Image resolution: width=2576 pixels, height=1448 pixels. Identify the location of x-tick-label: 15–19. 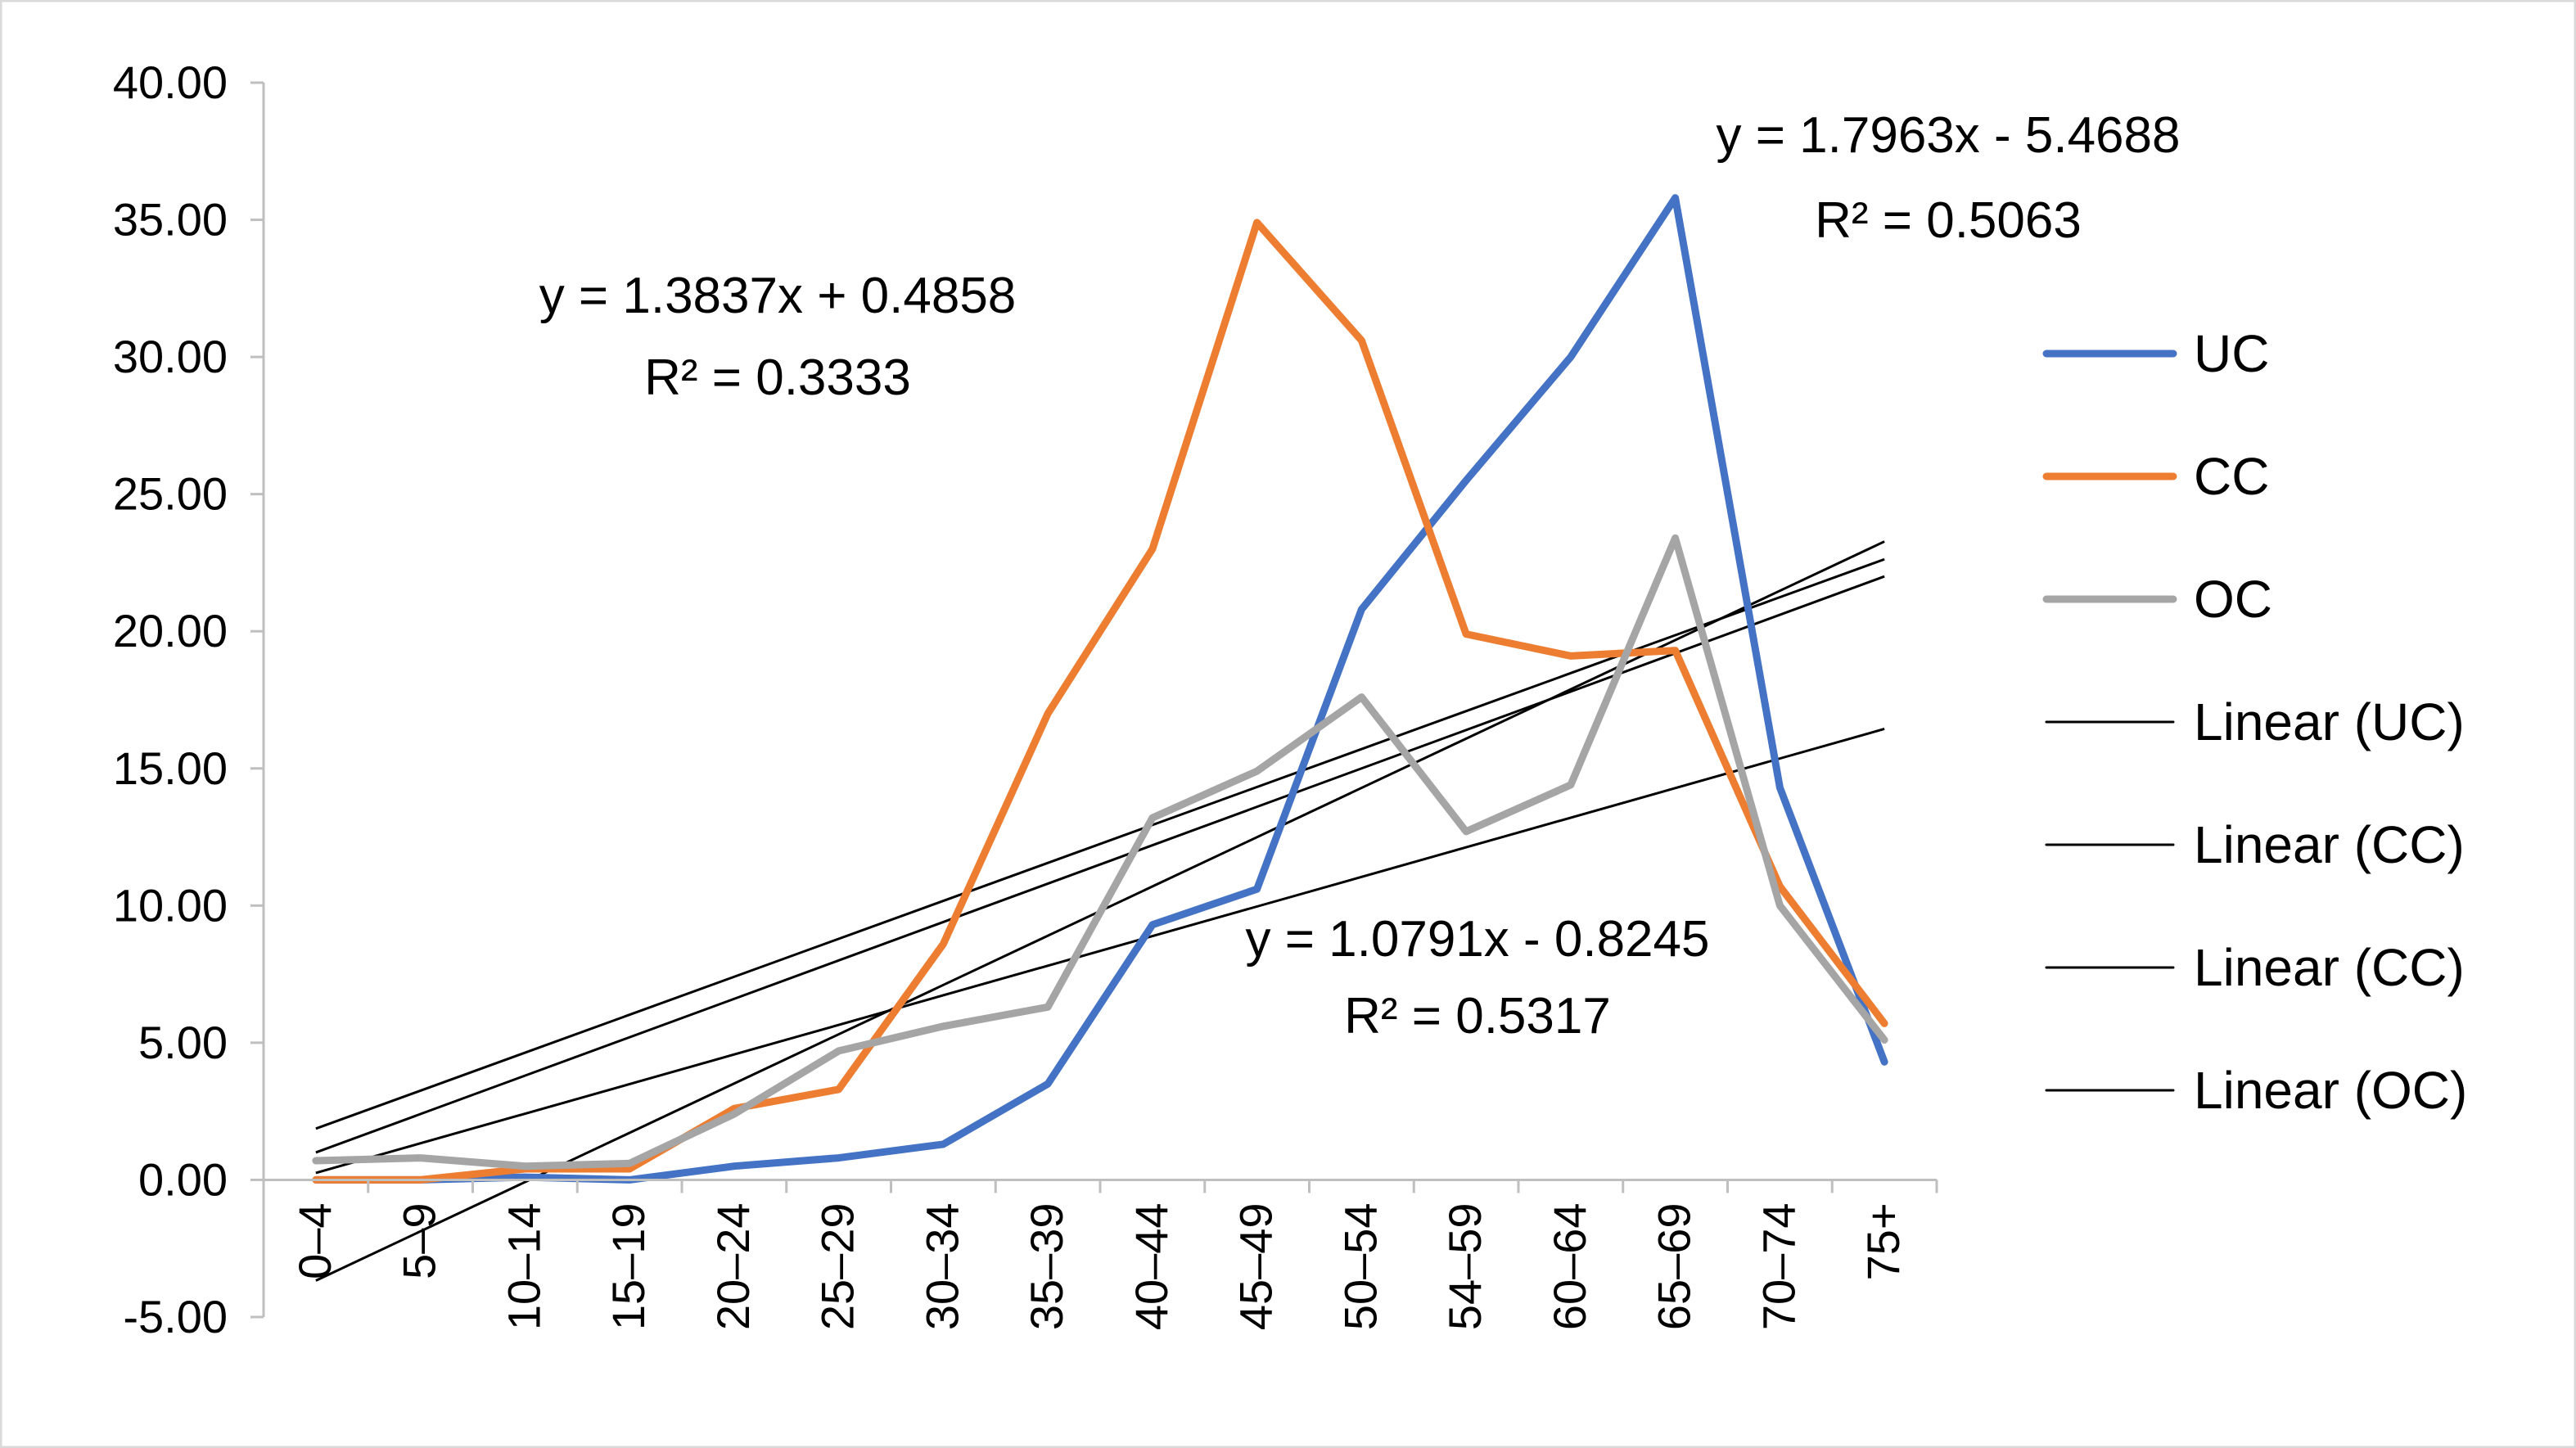
(628, 1266).